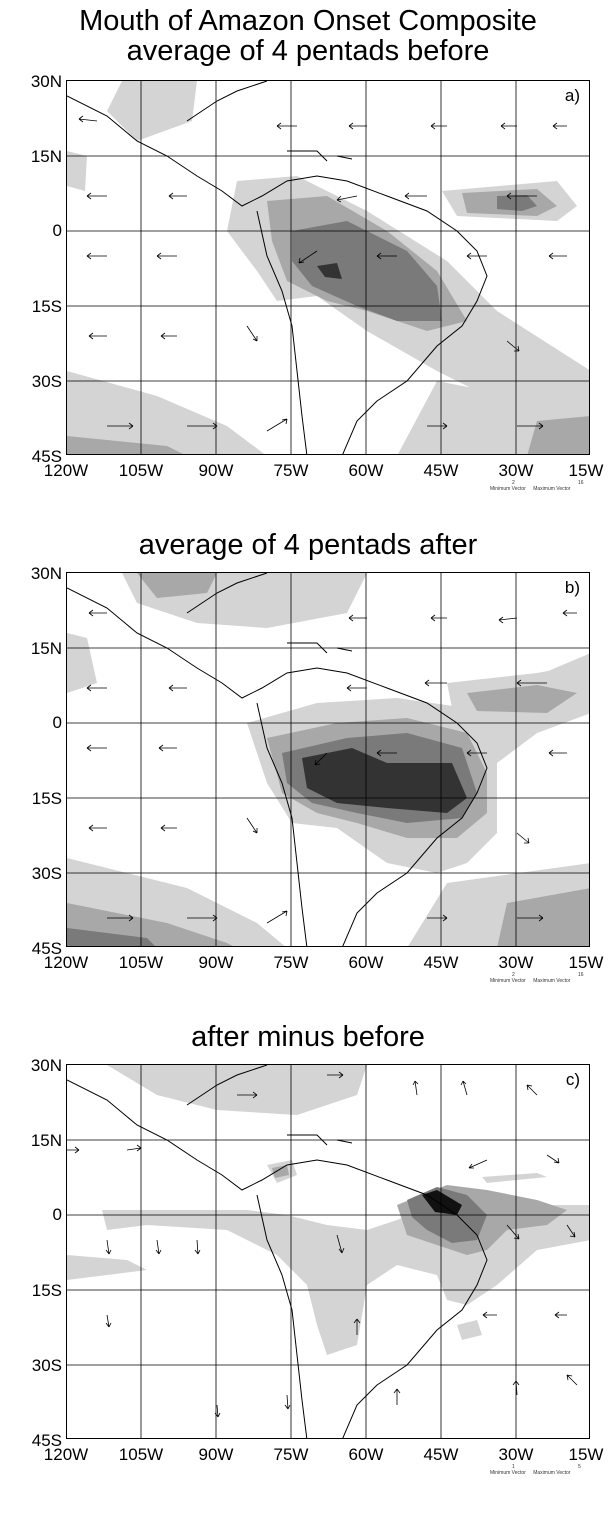 The width and height of the screenshot is (616, 1513). I want to click on lon-label-60w-a: 60W, so click(366, 470).